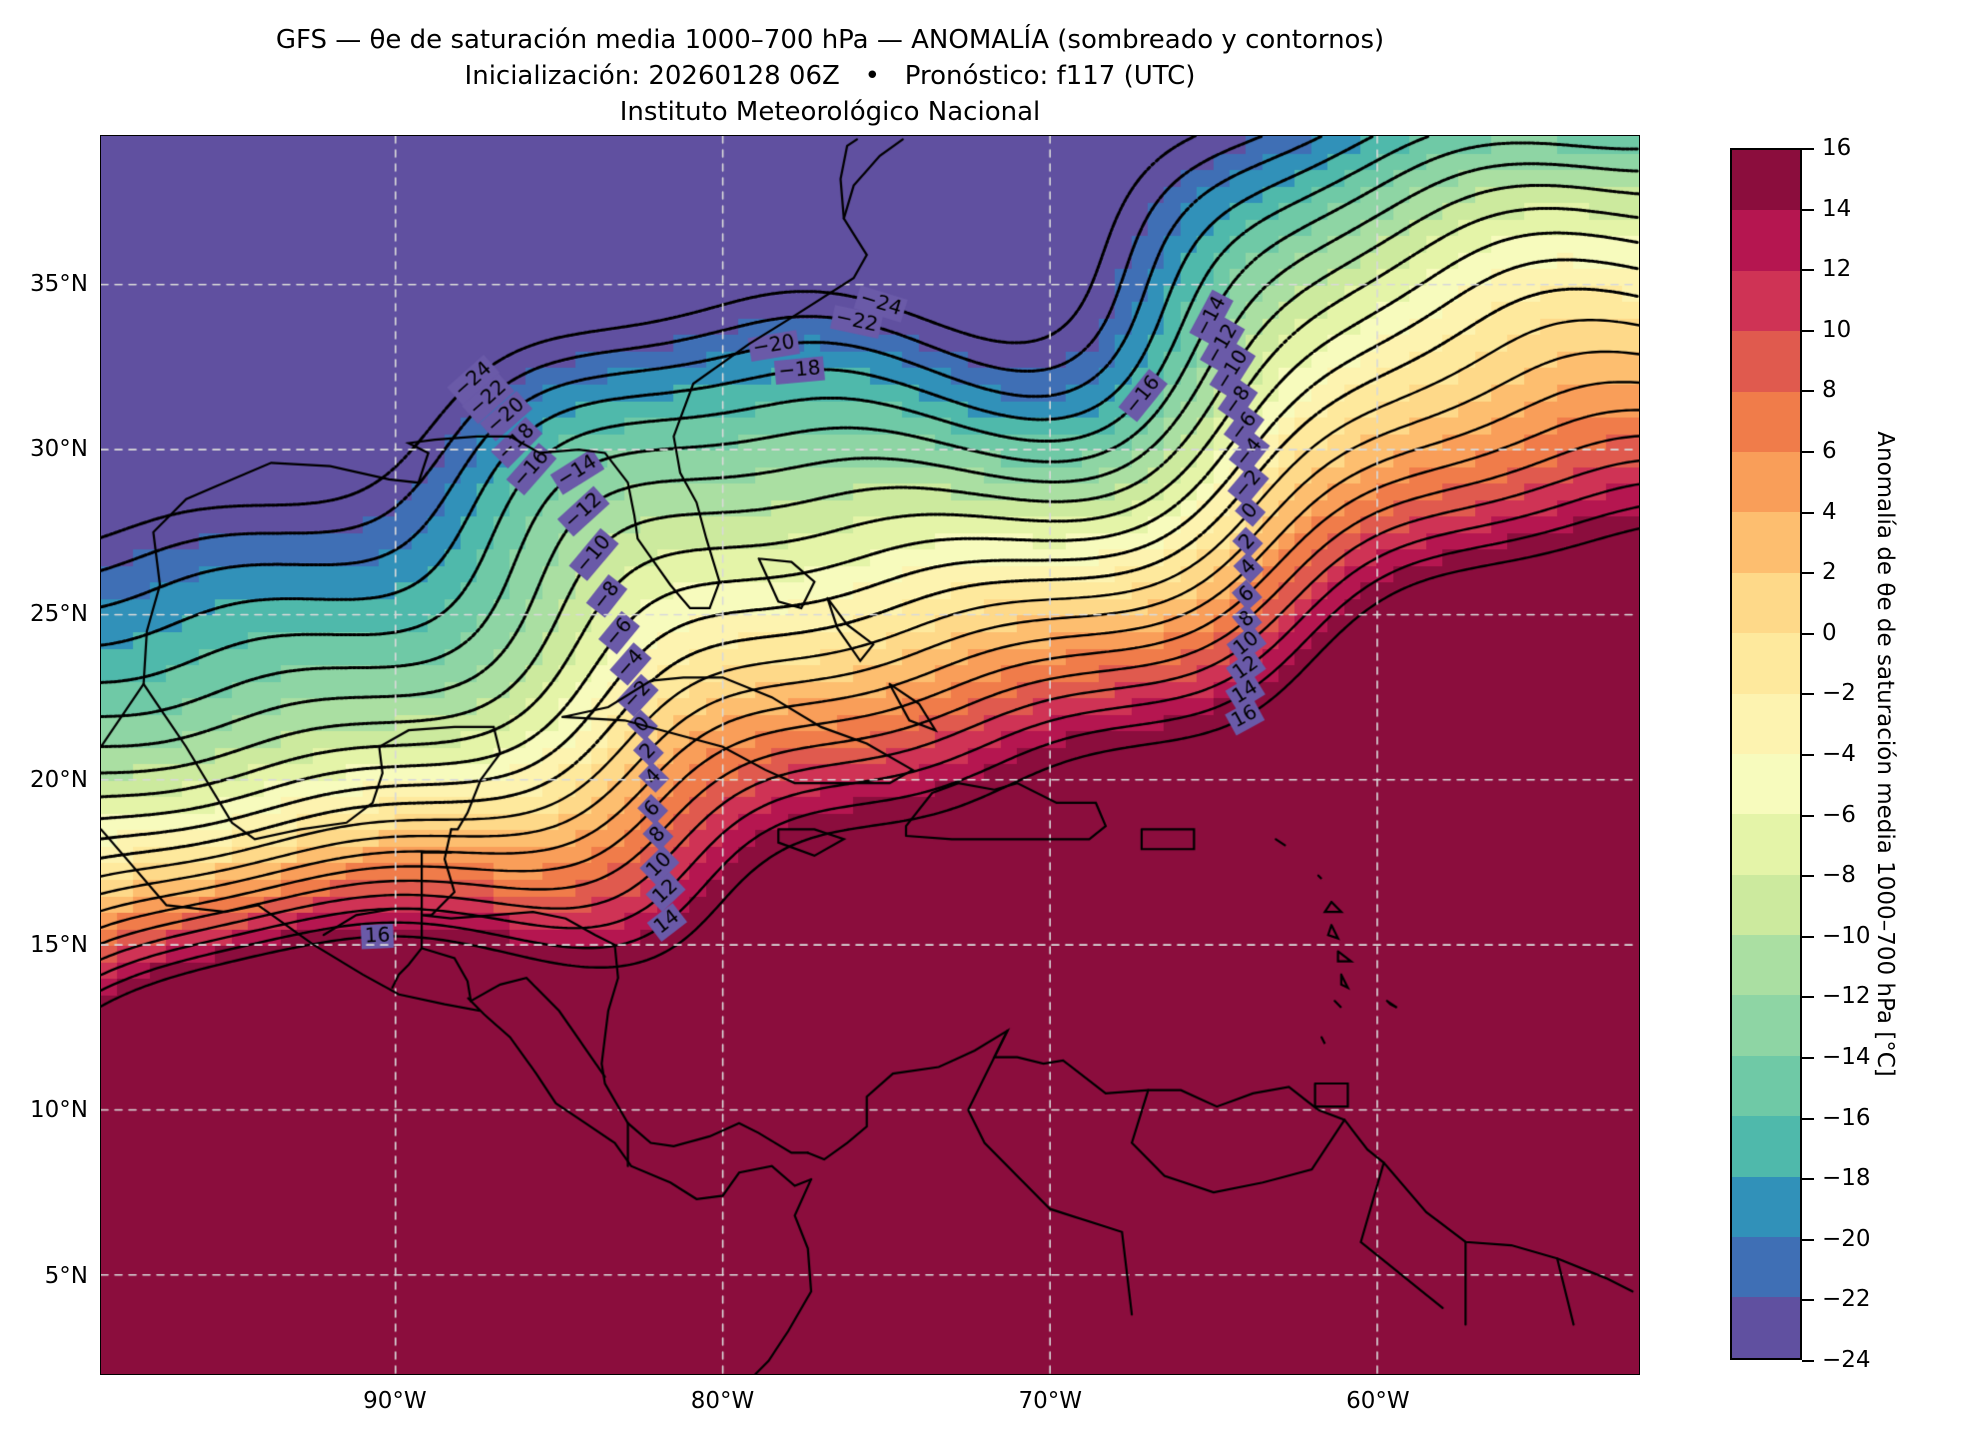 This screenshot has height=1440, width=1980. What do you see at coordinates (1050, 1401) in the screenshot?
I see `x-tick-label: 70°W` at bounding box center [1050, 1401].